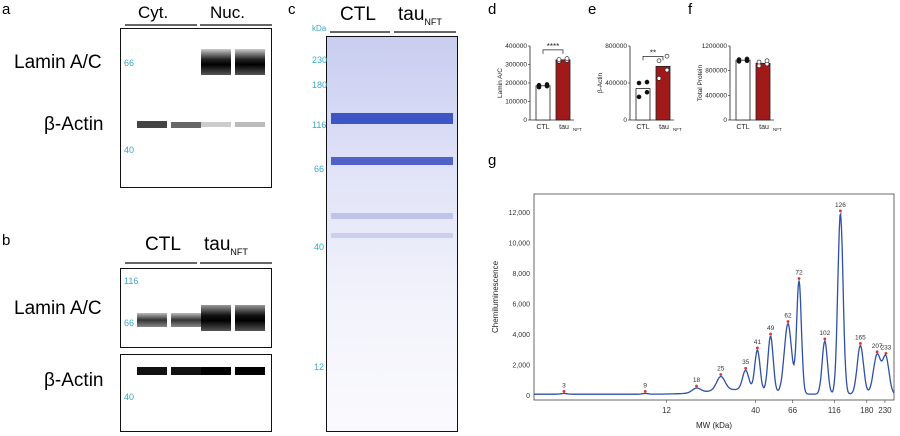 The height and width of the screenshot is (436, 900). Describe the element at coordinates (163, 244) in the screenshot. I see `panel-b-group-ctl: CTL` at that location.